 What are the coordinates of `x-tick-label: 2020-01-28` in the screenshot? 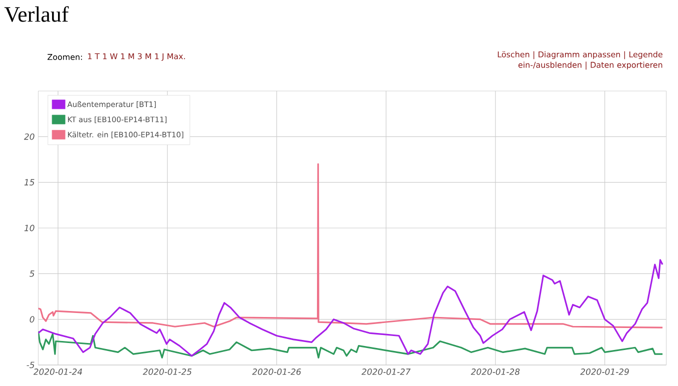 It's located at (495, 371).